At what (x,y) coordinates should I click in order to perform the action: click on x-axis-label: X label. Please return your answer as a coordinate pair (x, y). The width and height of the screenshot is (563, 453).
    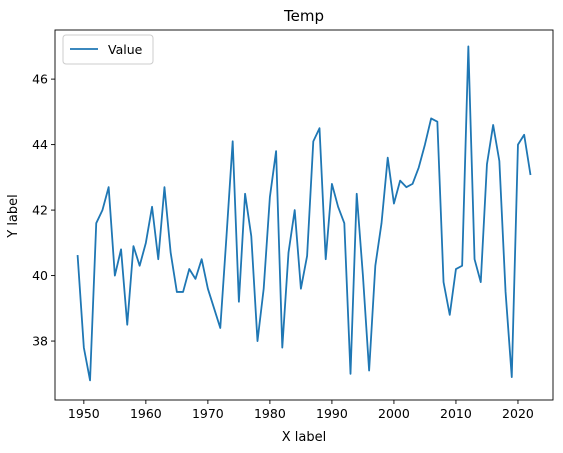
    Looking at the image, I should click on (304, 437).